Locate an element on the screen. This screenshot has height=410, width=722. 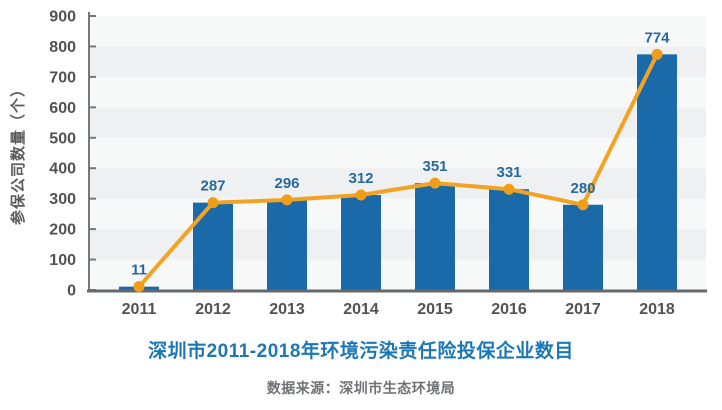
bar-2016 is located at coordinates (509, 239).